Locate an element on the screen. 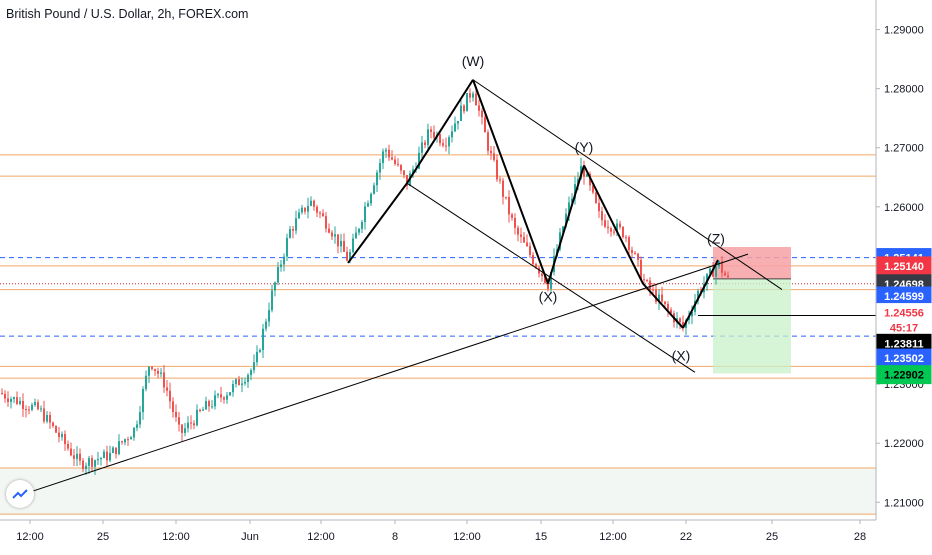  price-badge: 1.22902 is located at coordinates (904, 375).